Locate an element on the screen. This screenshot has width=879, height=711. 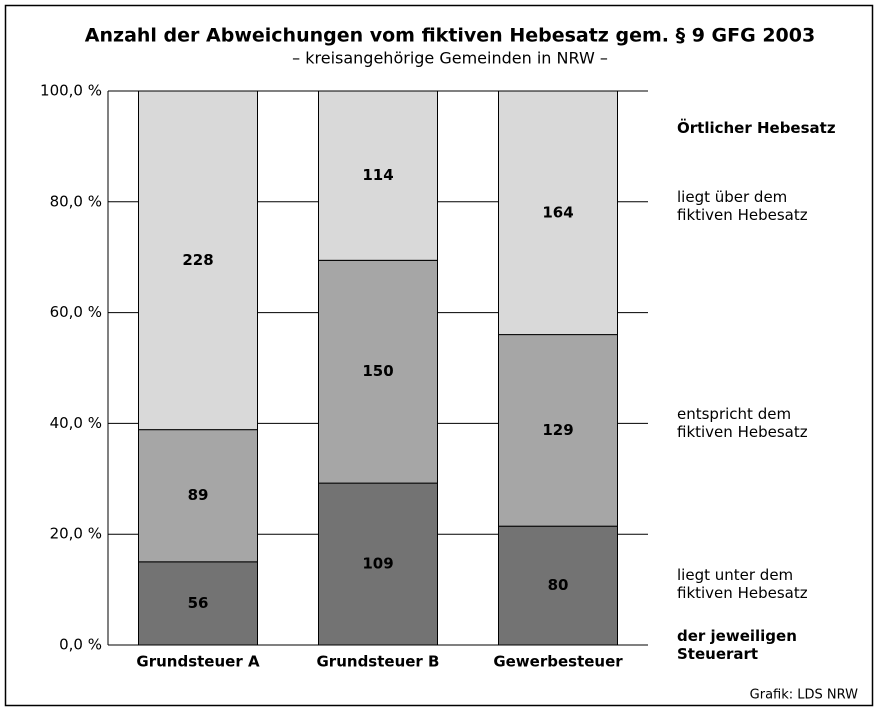
data-label: 114 is located at coordinates (377, 175).